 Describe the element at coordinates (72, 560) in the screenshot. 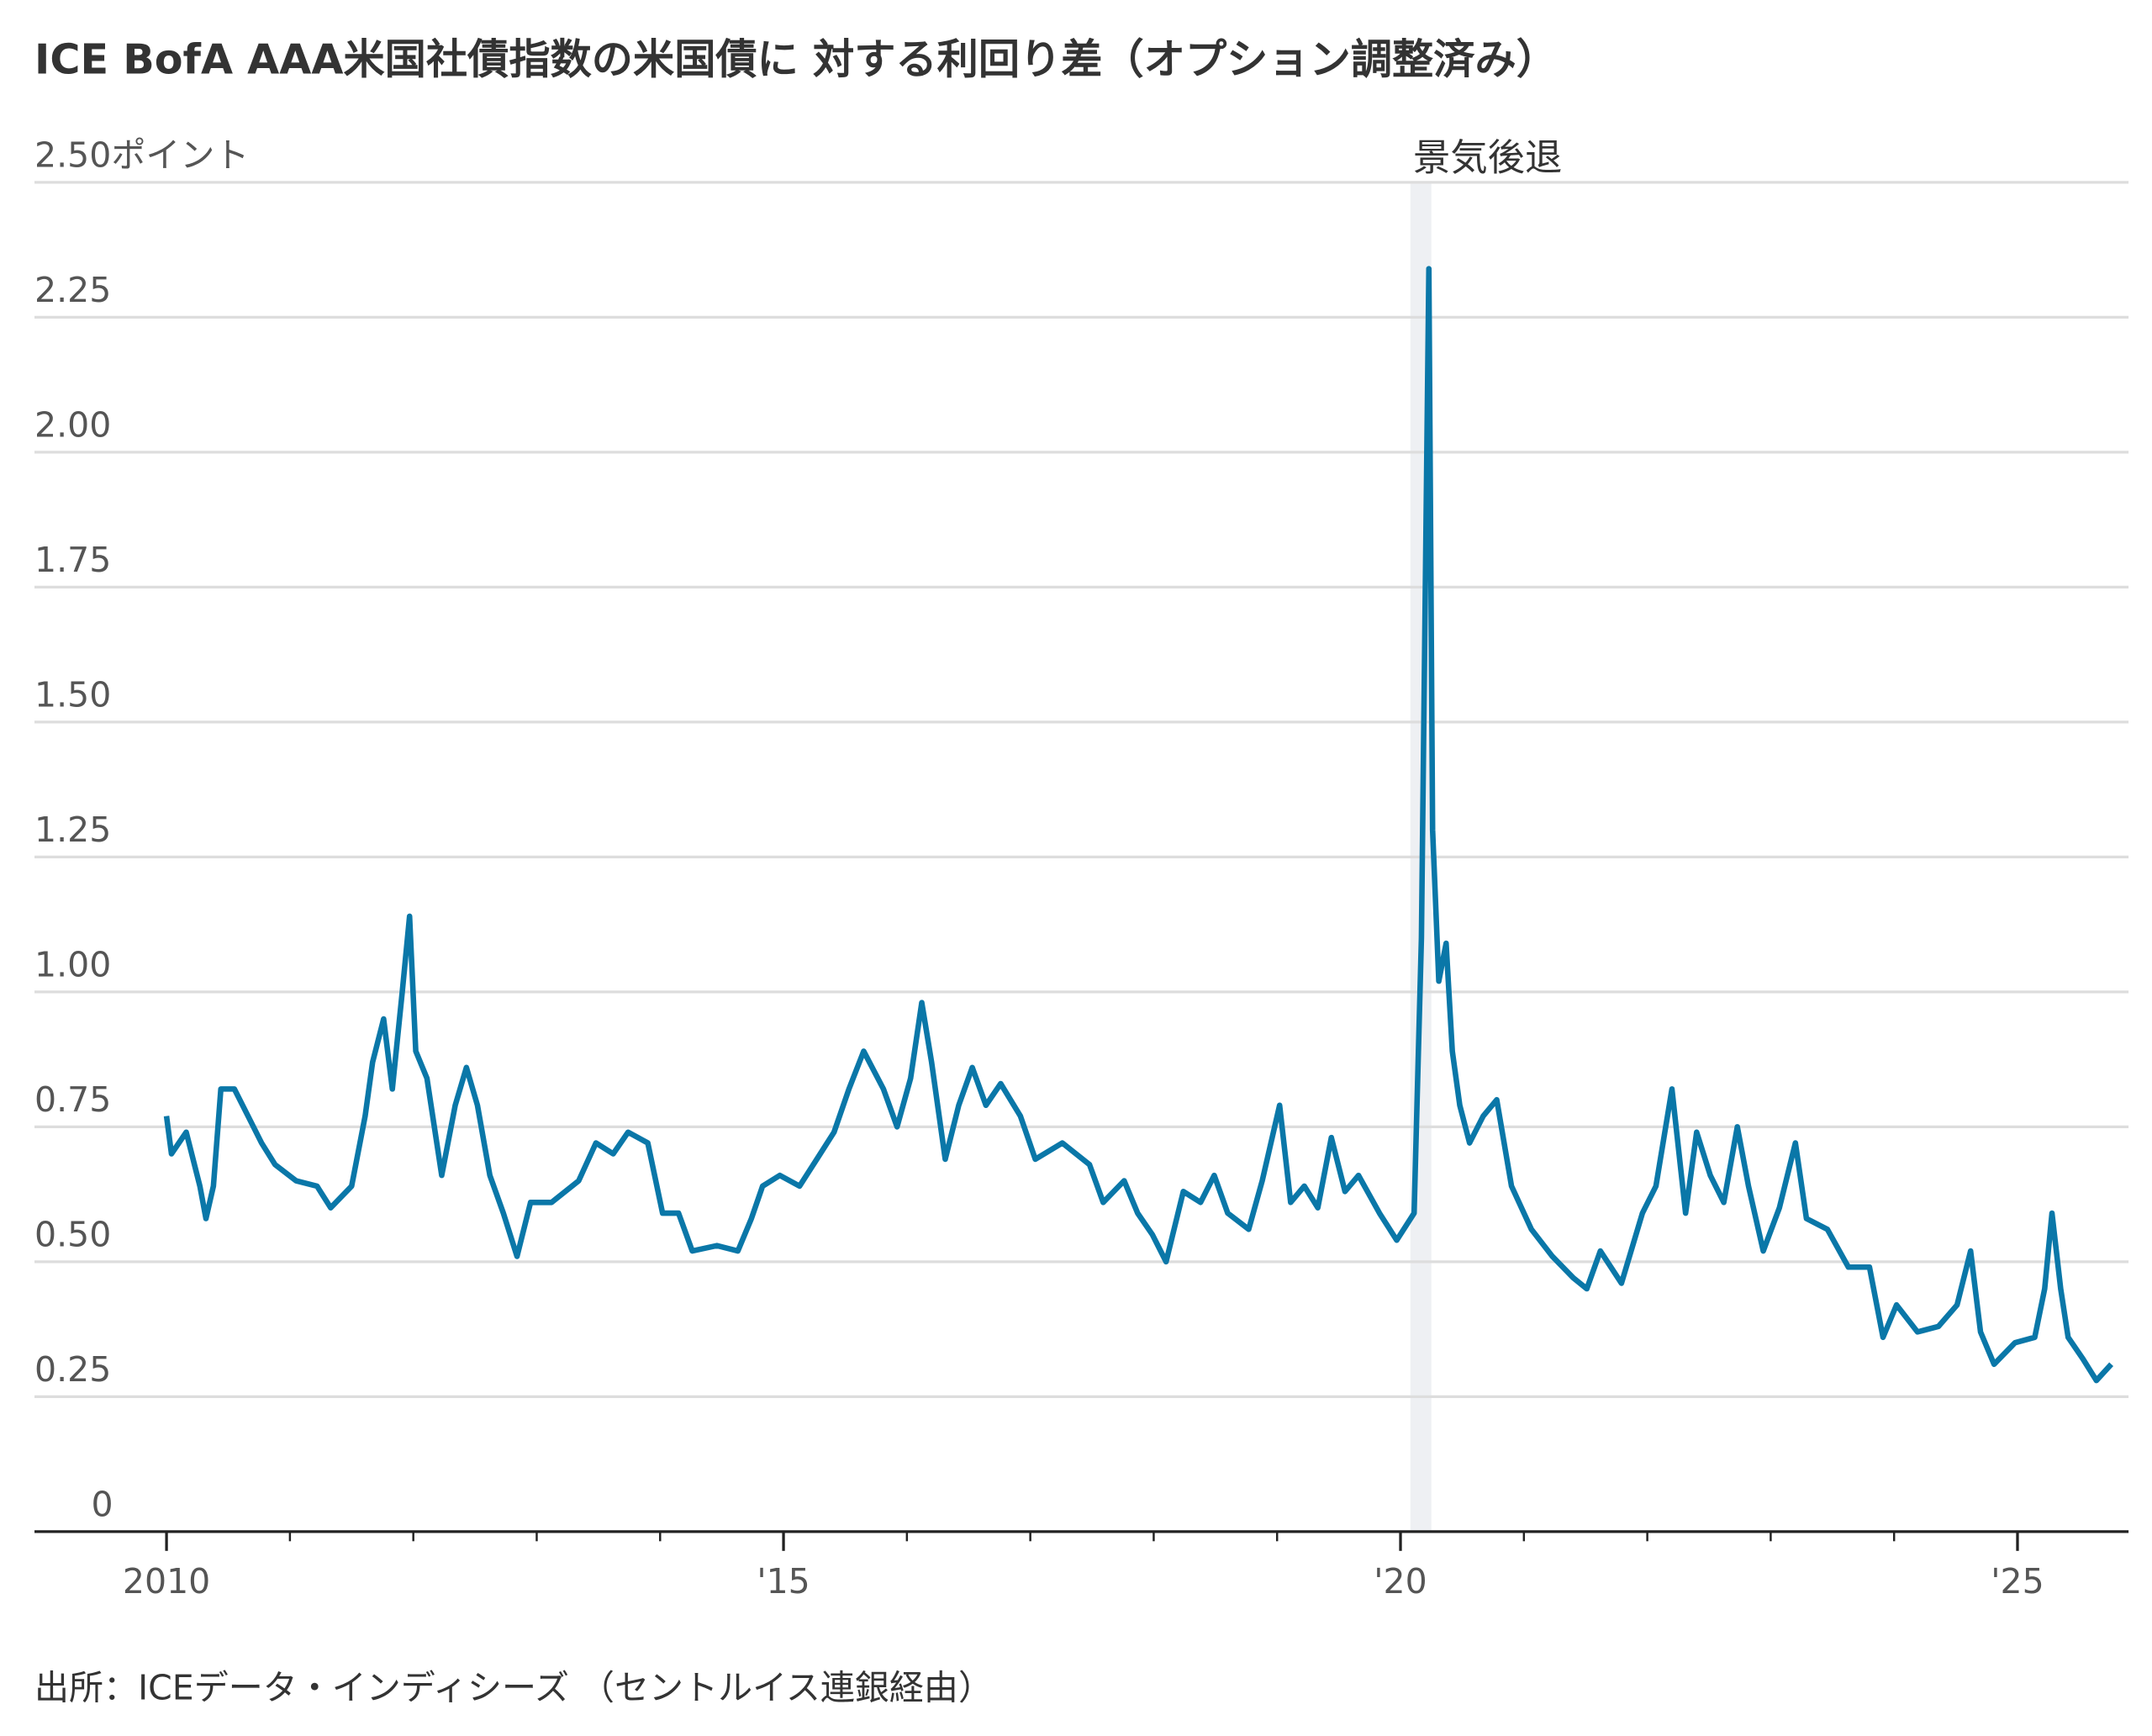

I see `y-tick-label: 1.75` at that location.